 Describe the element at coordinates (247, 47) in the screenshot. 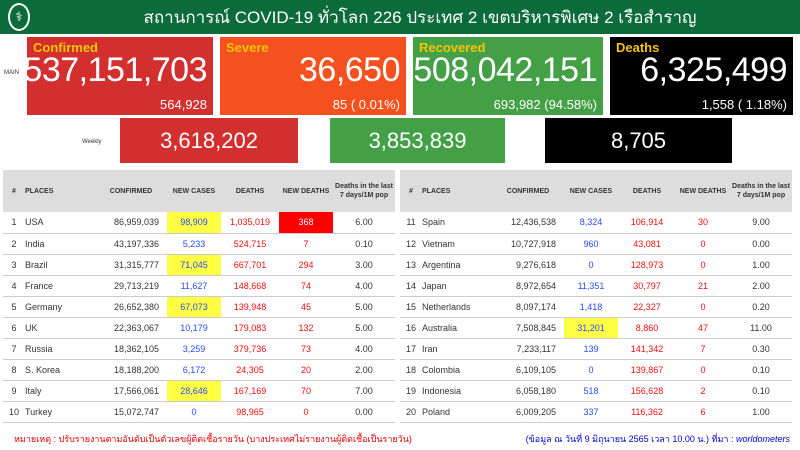

I see `severe-label: Severe` at that location.